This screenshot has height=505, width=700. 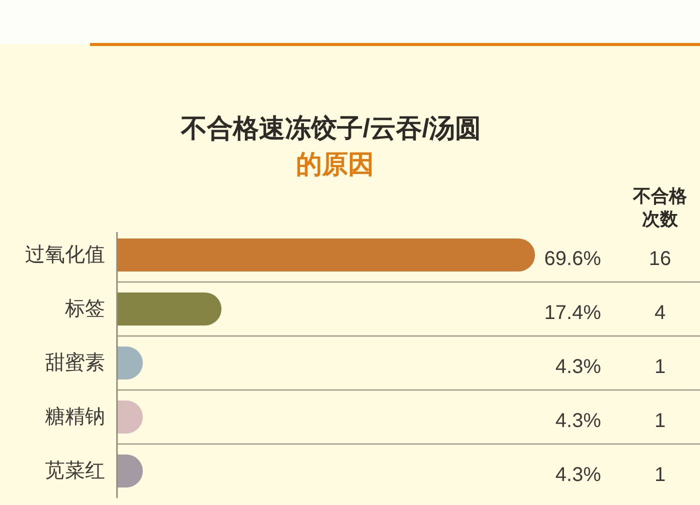 What do you see at coordinates (660, 259) in the screenshot?
I see `annotation: 16` at bounding box center [660, 259].